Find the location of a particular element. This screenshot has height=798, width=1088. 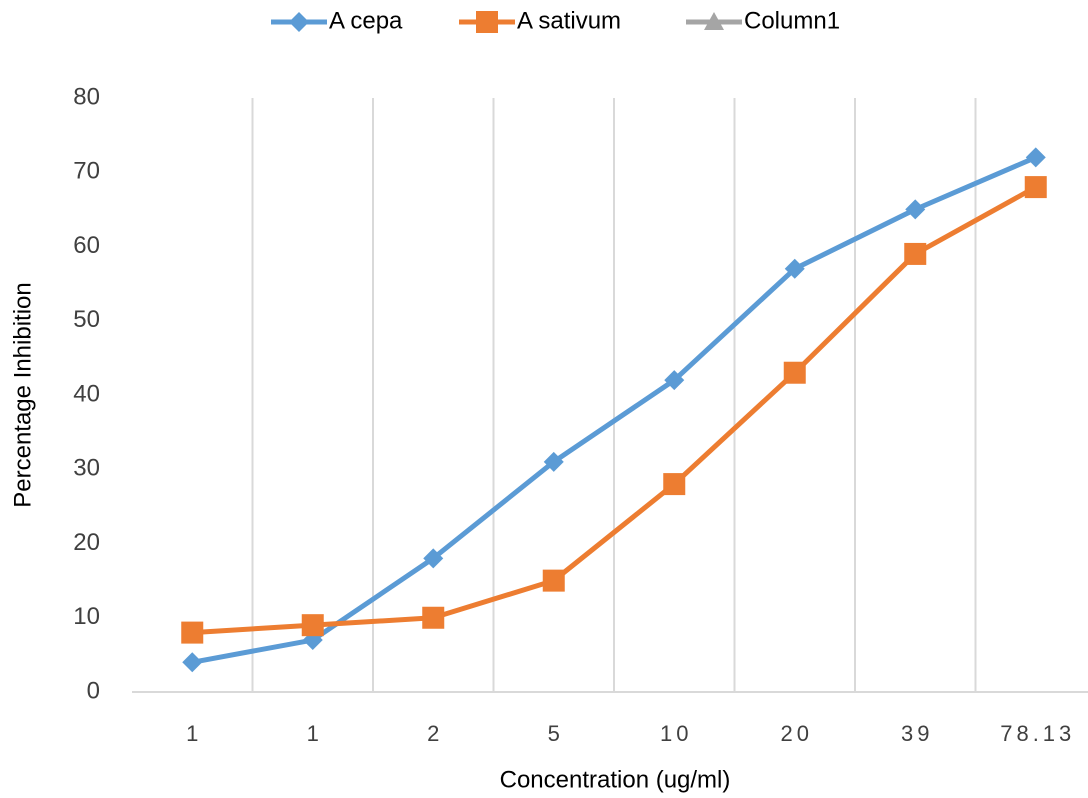

x-tick-label: 2 is located at coordinates (435, 733).